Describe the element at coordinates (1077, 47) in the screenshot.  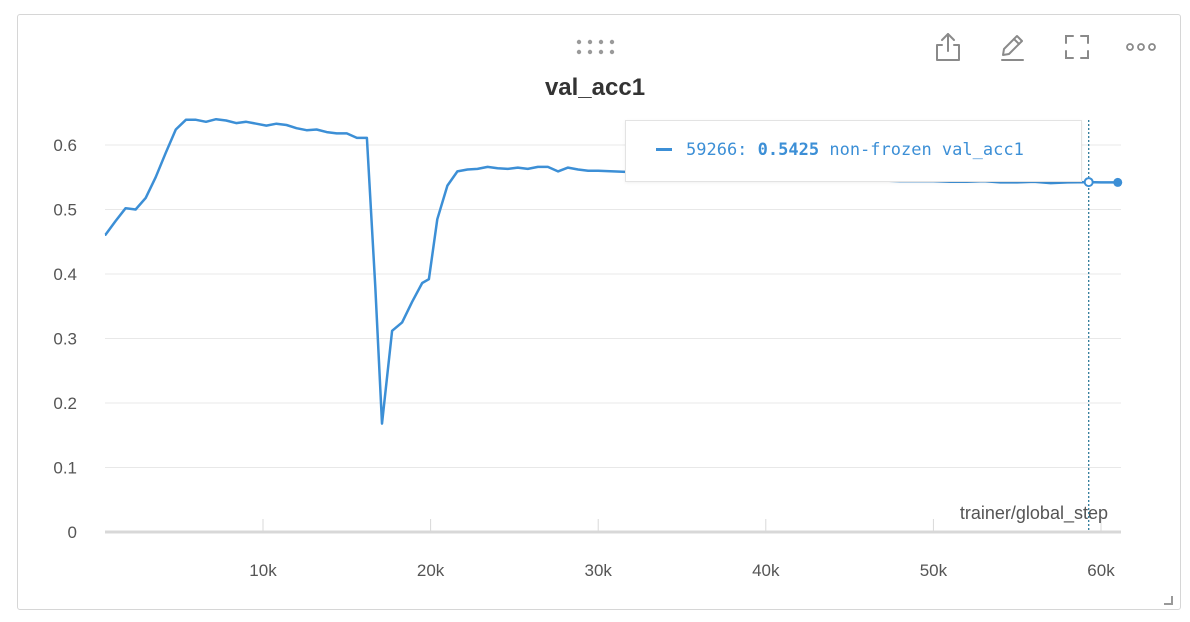
I see `fullscreen-icon` at that location.